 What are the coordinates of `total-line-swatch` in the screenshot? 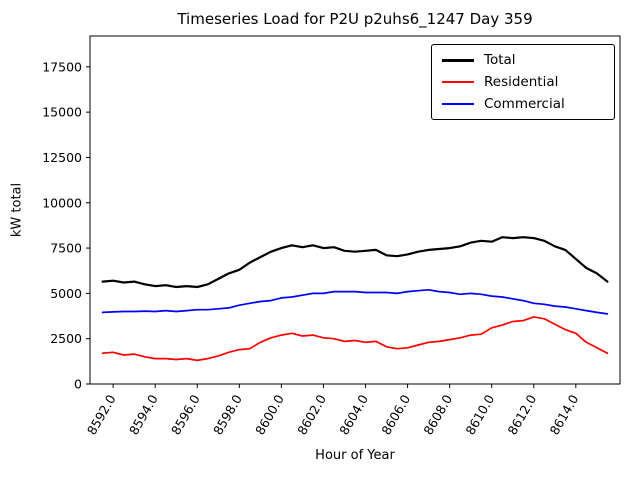 It's located at (458, 60).